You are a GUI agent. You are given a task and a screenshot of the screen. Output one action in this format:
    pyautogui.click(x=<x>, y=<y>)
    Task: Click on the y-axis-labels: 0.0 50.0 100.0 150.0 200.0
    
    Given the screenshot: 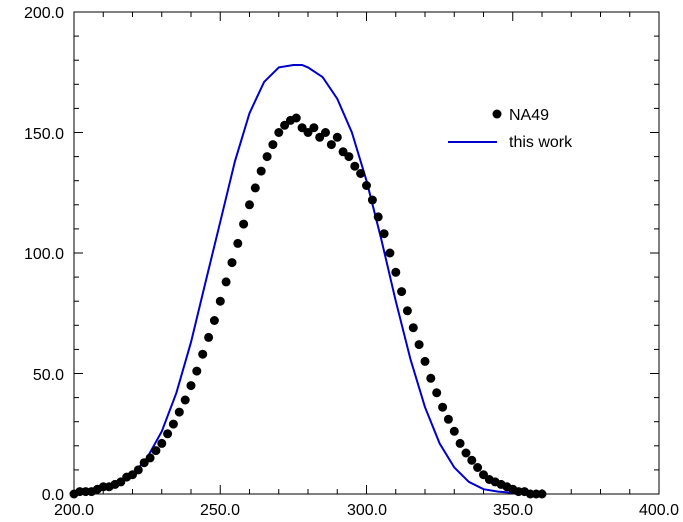 What is the action you would take?
    pyautogui.click(x=44, y=254)
    